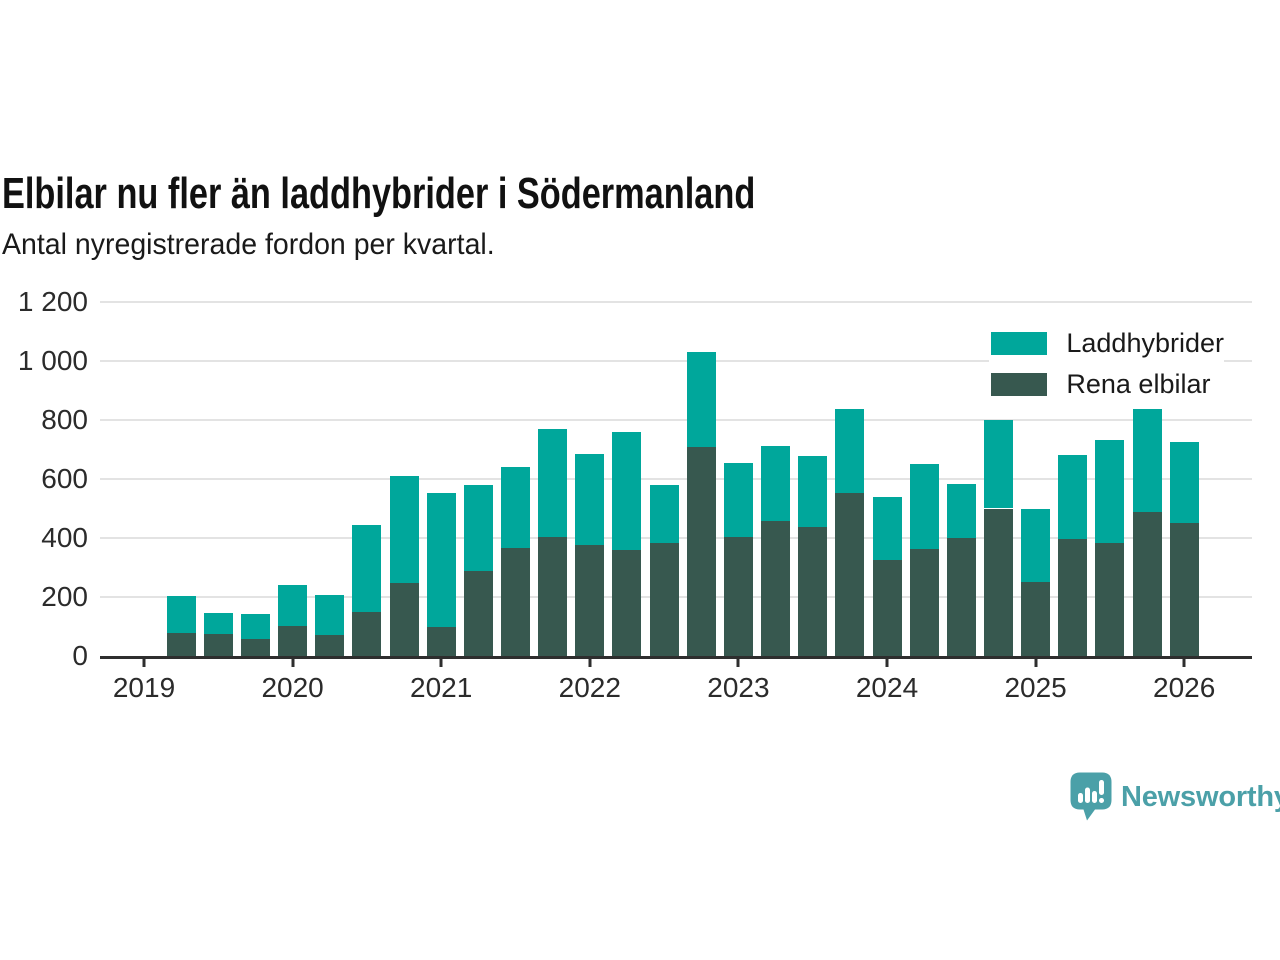  I want to click on legend-item-rena-elbilar: Rena elbilar, so click(1107, 384).